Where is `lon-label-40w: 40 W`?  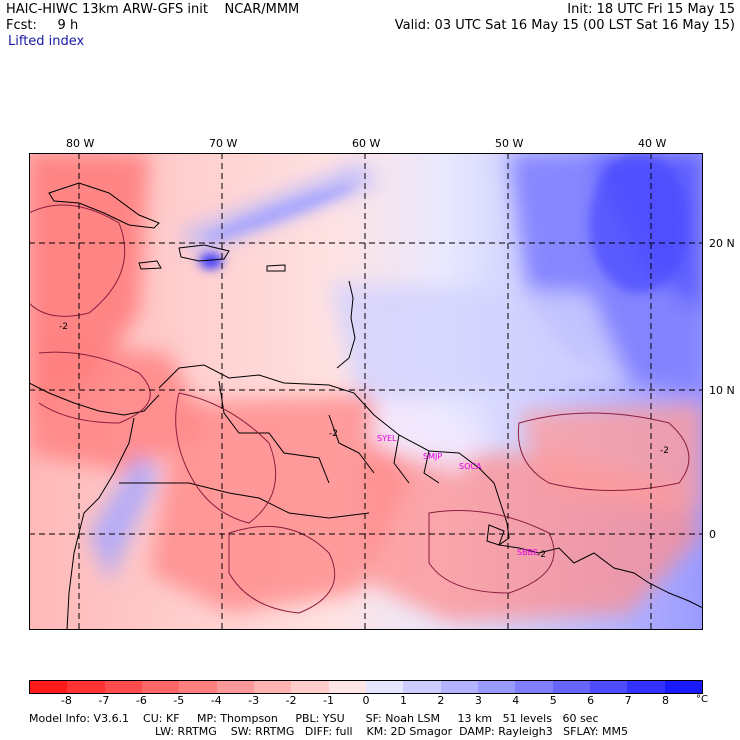 lon-label-40w: 40 W is located at coordinates (652, 143).